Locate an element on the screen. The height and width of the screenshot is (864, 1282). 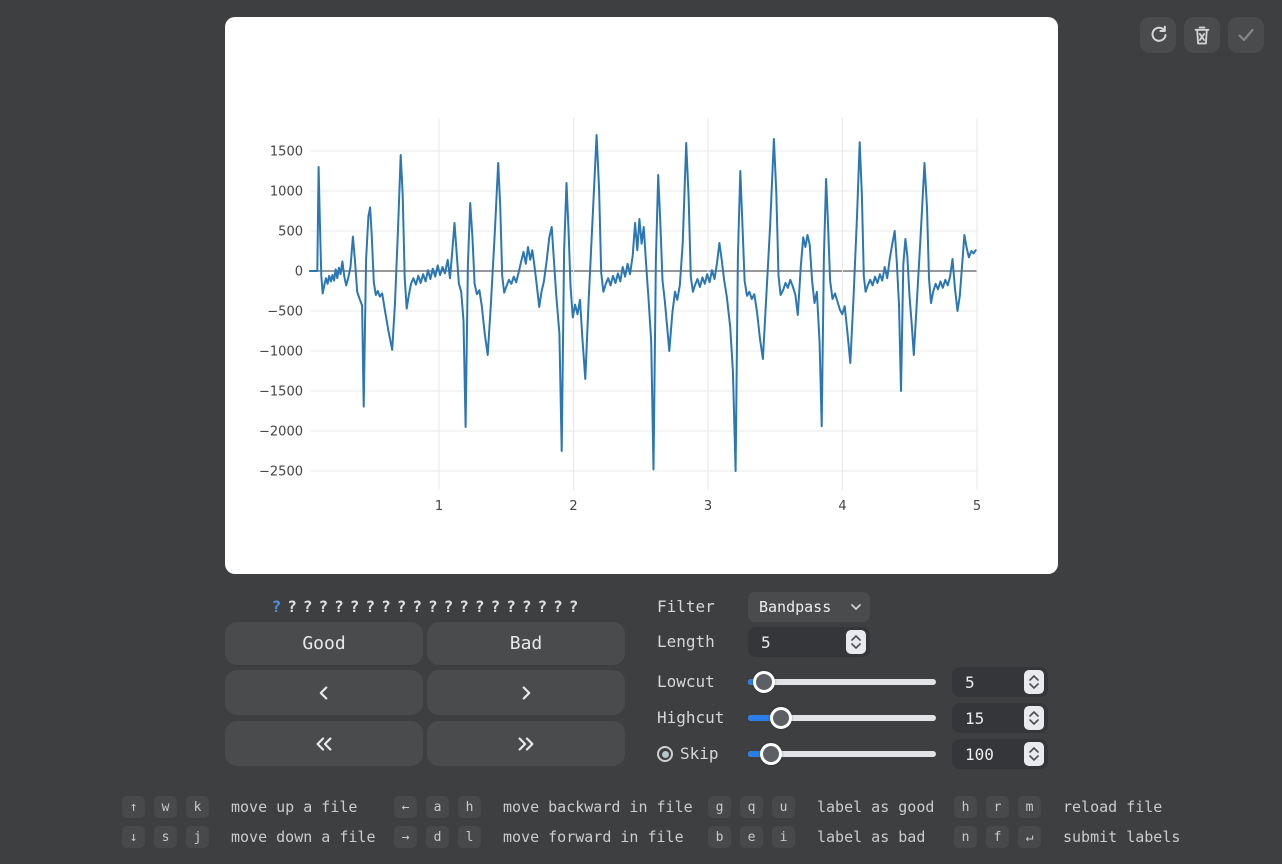
highcut-slider is located at coordinates (842, 718).